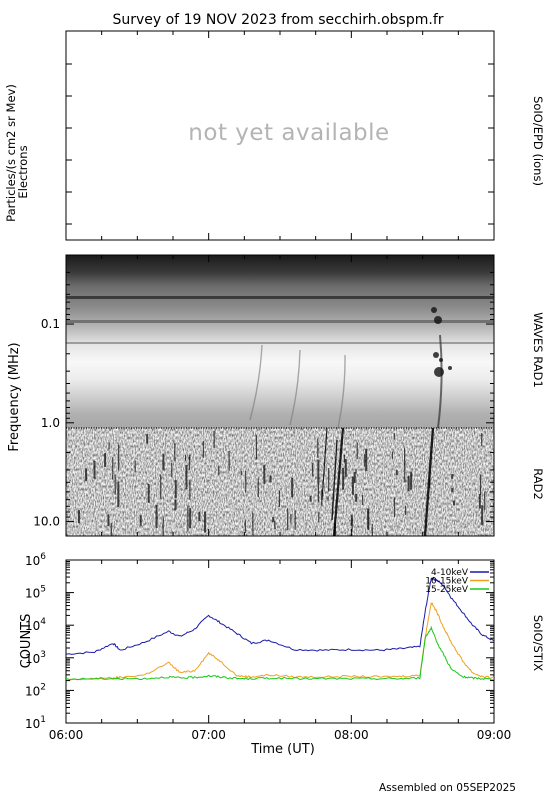 The height and width of the screenshot is (800, 550). I want to click on epd-ylabel2: Electrons, so click(23, 171).